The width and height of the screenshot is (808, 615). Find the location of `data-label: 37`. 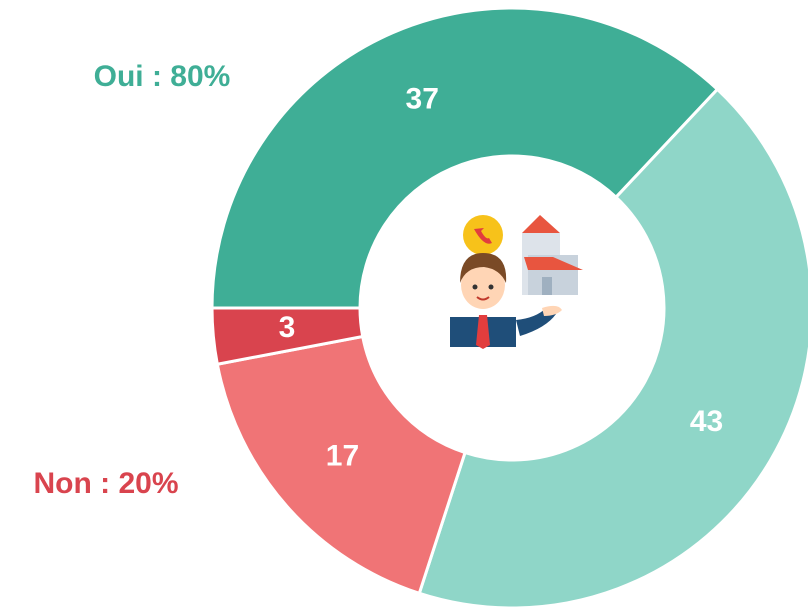

data-label: 37 is located at coordinates (422, 99).